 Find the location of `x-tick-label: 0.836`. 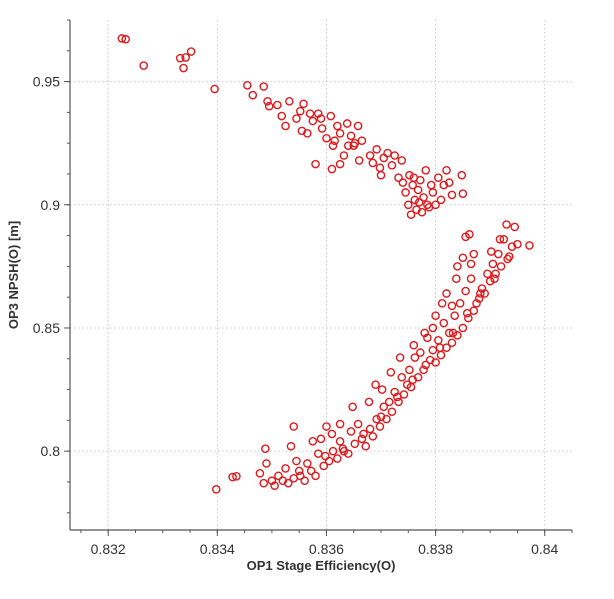

x-tick-label: 0.836 is located at coordinates (326, 549).